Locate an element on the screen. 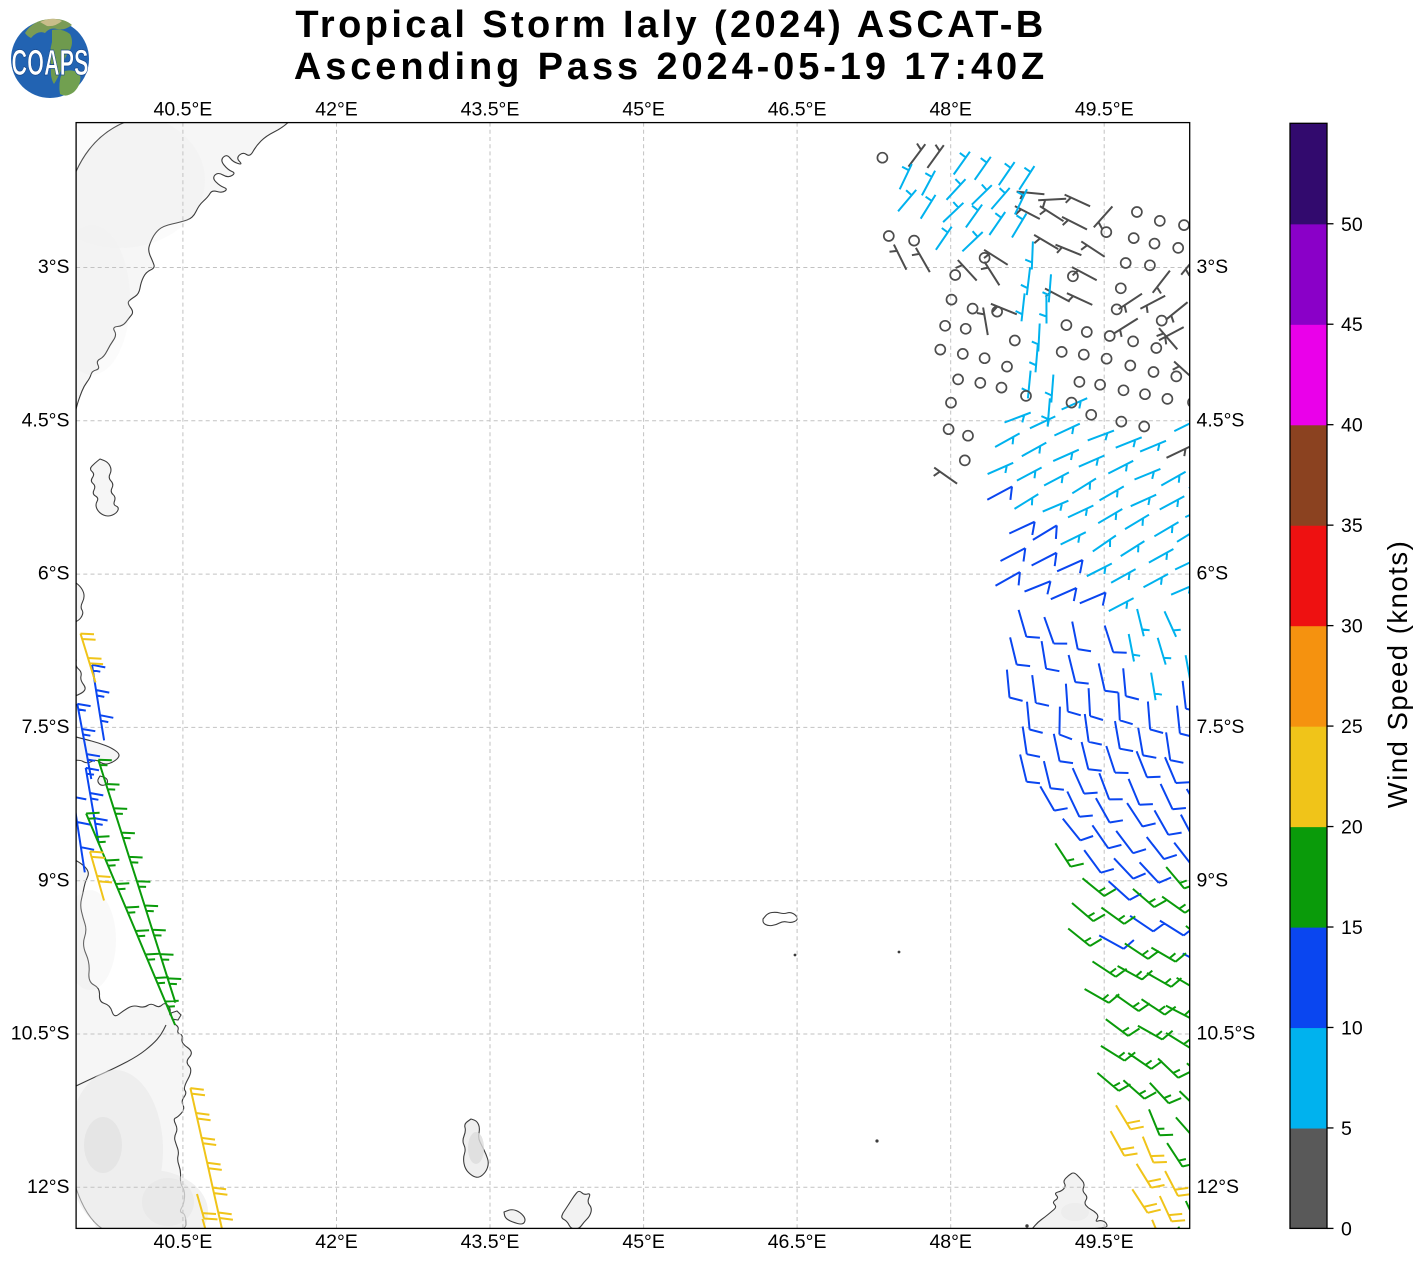  svg-text: 40 is located at coordinates (1352, 426).